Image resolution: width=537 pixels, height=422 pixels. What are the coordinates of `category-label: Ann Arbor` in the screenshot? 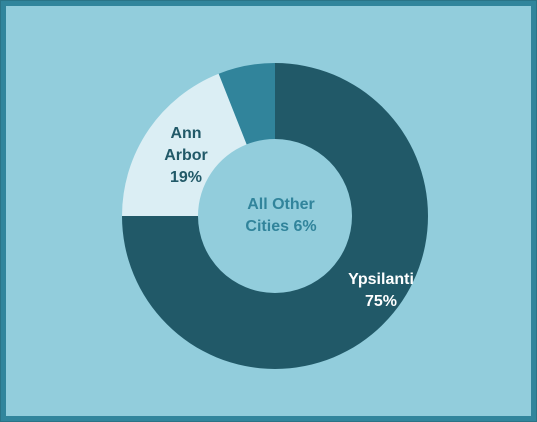 It's located at (186, 144).